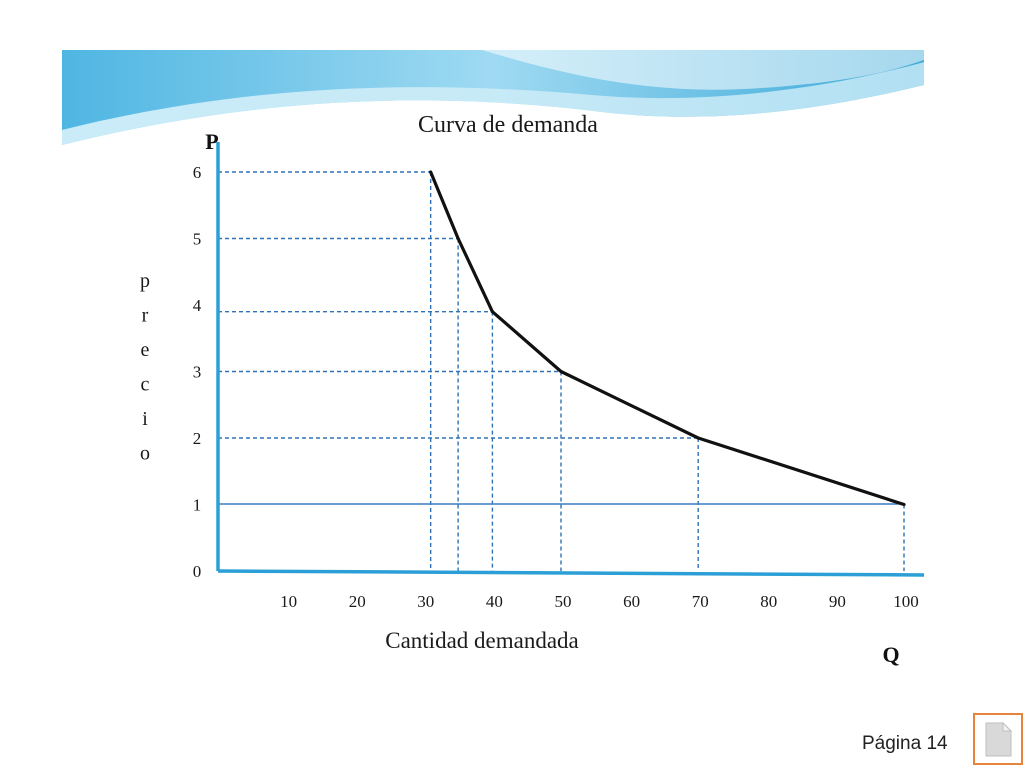 This screenshot has height=768, width=1024. Describe the element at coordinates (768, 601) in the screenshot. I see `x-tick-label: 80` at that location.